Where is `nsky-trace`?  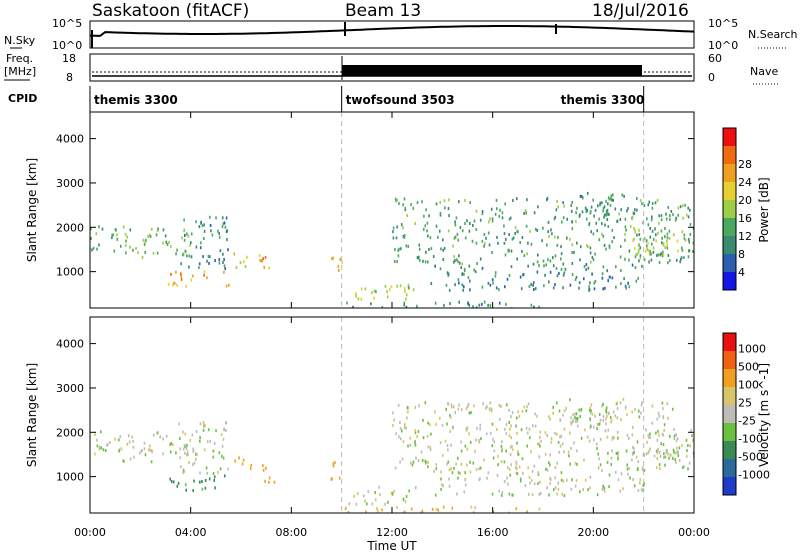 nsky-trace is located at coordinates (392, 31).